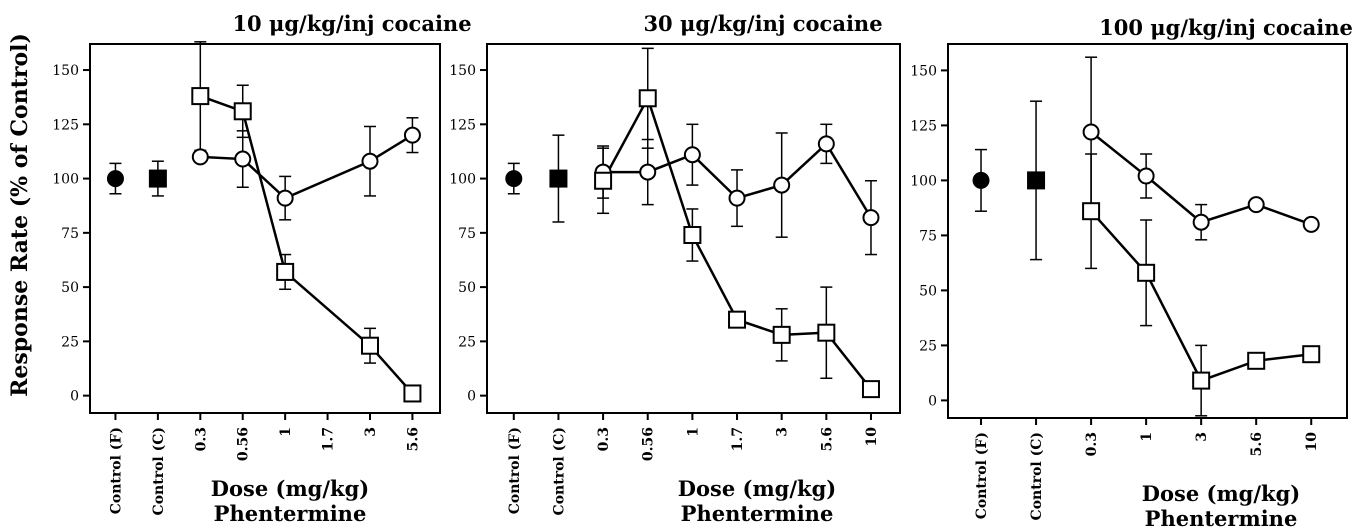  Describe the element at coordinates (244, 444) in the screenshot. I see `x-tick-label: 0.56` at that location.